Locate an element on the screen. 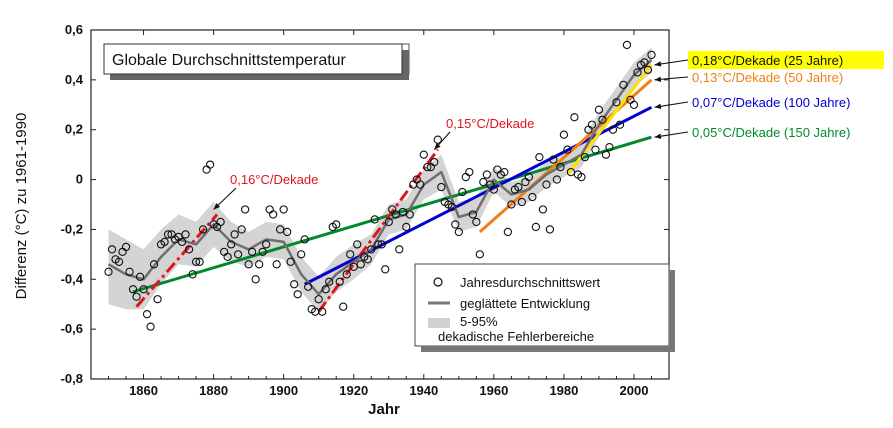 This screenshot has width=893, height=428. legend-circle-marker is located at coordinates (438, 282).